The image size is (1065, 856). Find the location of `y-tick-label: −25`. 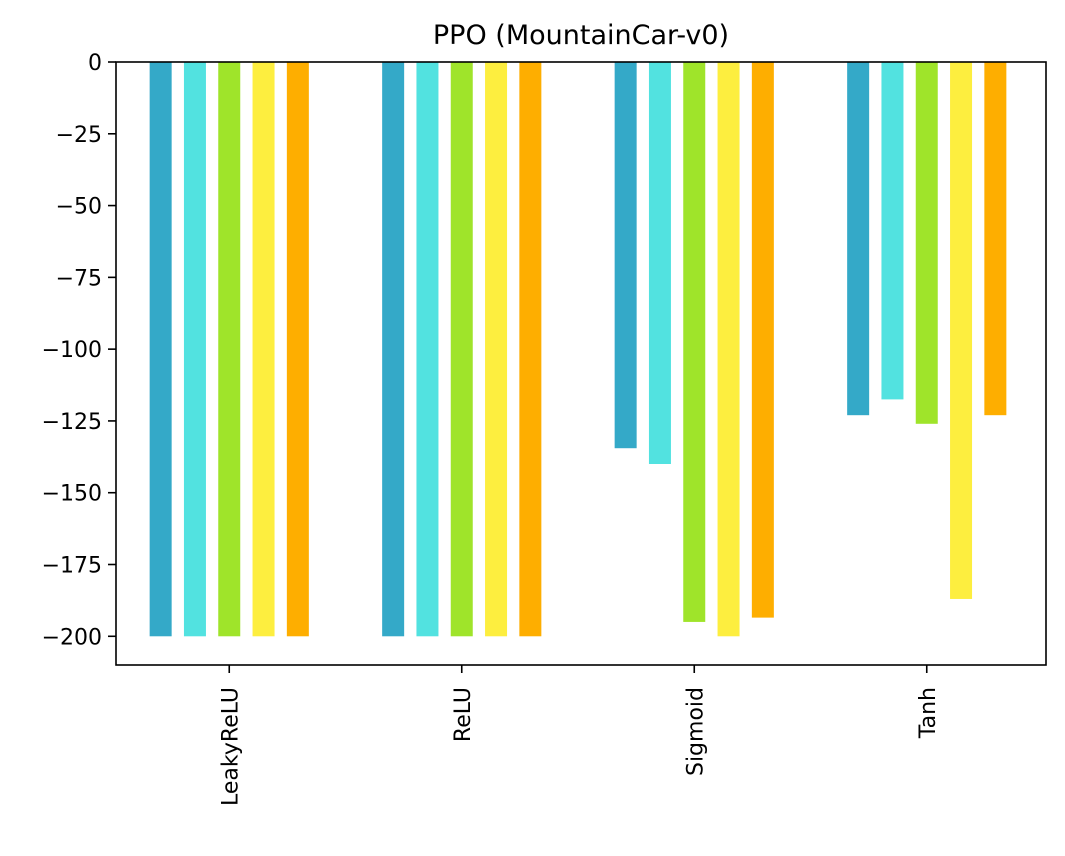

y-tick-label: −25 is located at coordinates (79, 135).